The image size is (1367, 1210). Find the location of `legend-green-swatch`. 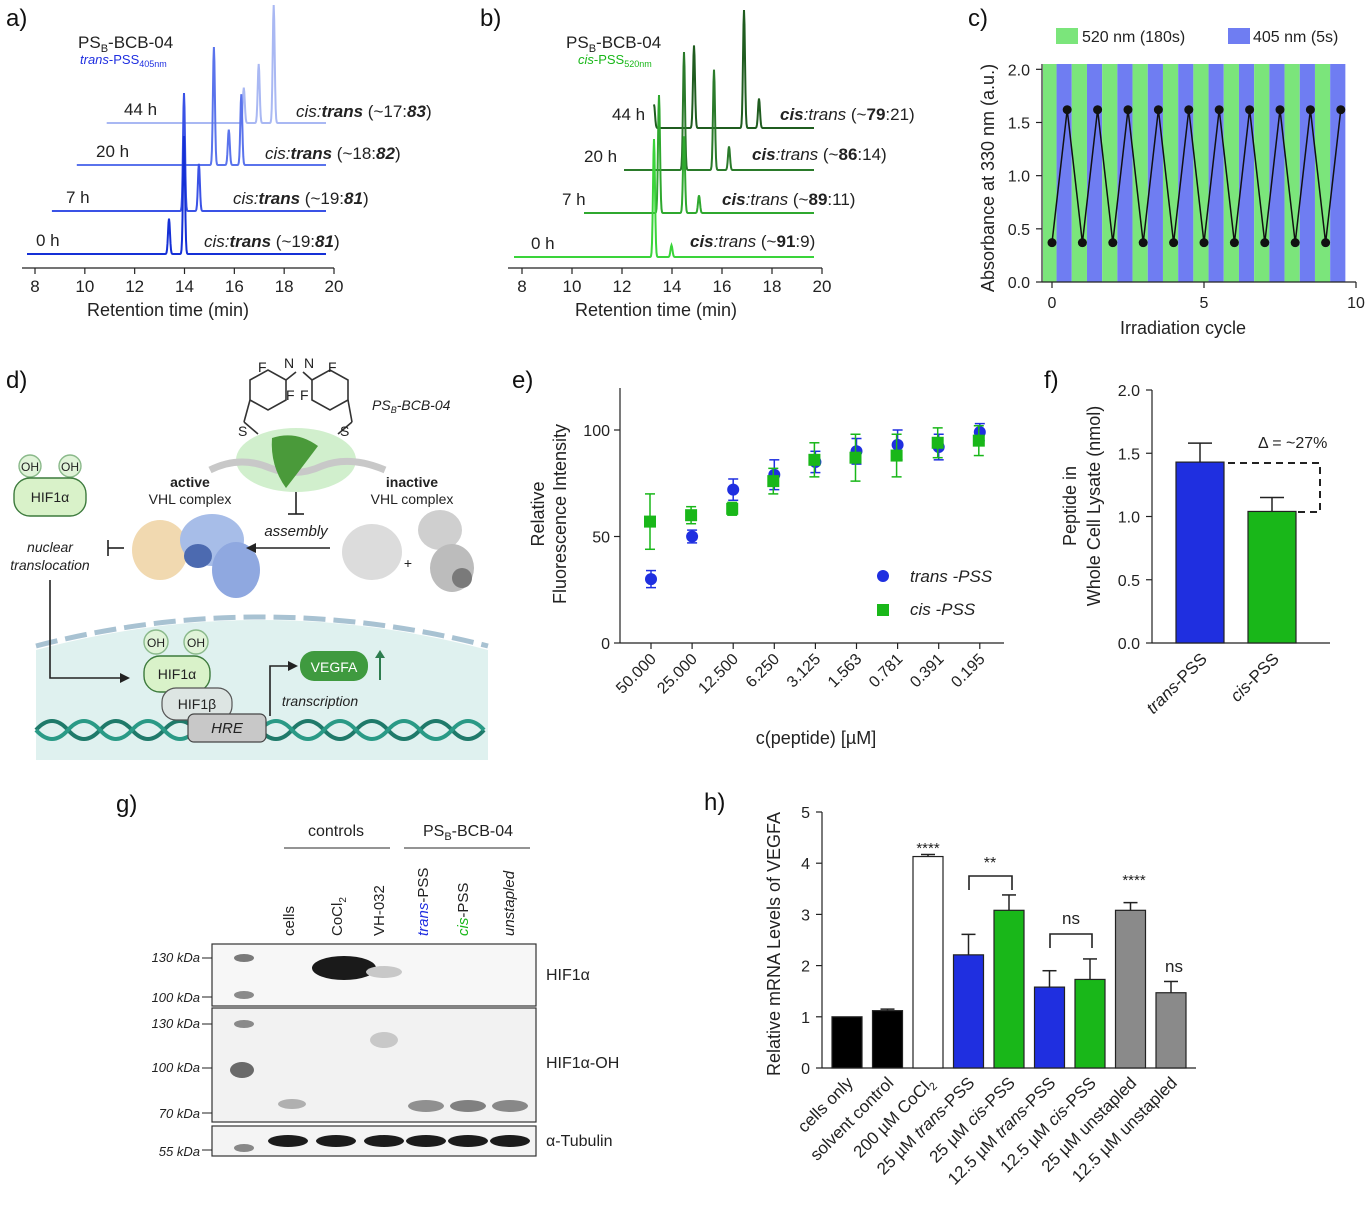

legend-green-swatch is located at coordinates (1067, 36).